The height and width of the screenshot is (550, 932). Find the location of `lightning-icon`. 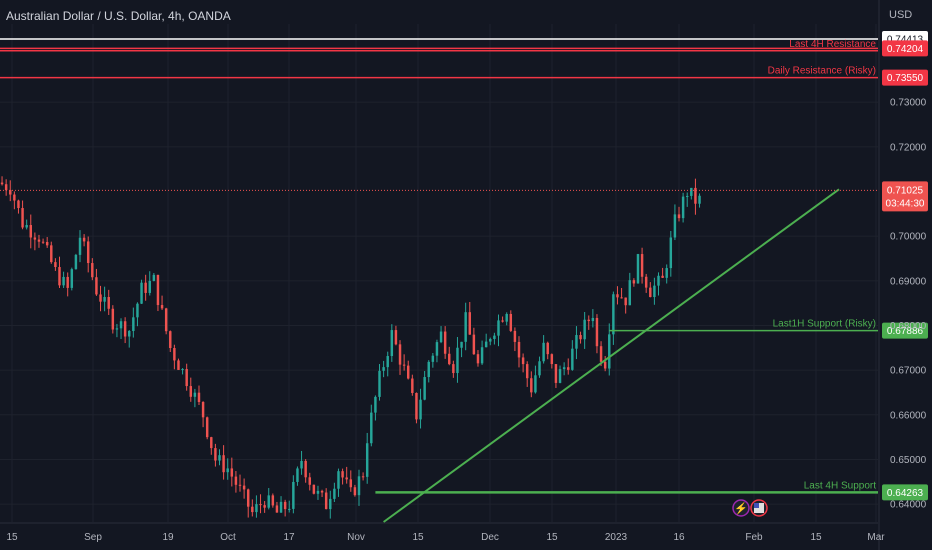

lightning-icon is located at coordinates (741, 508).